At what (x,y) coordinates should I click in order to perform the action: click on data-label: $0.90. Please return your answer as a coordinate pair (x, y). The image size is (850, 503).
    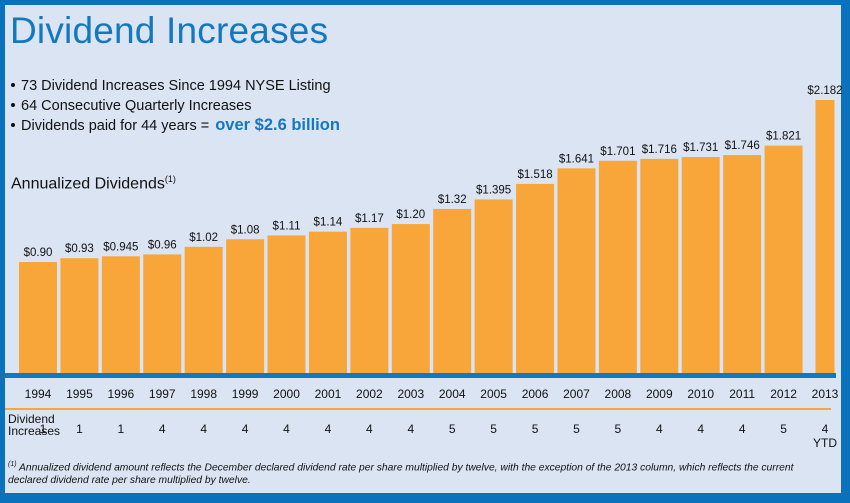
    Looking at the image, I should click on (38, 253).